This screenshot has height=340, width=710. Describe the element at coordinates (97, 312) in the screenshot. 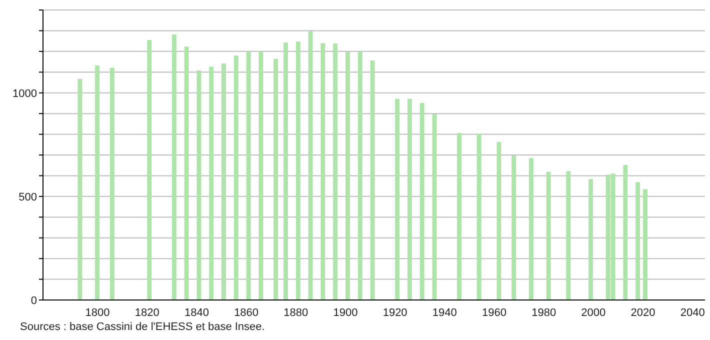

I see `x-tick-label: 1800` at that location.